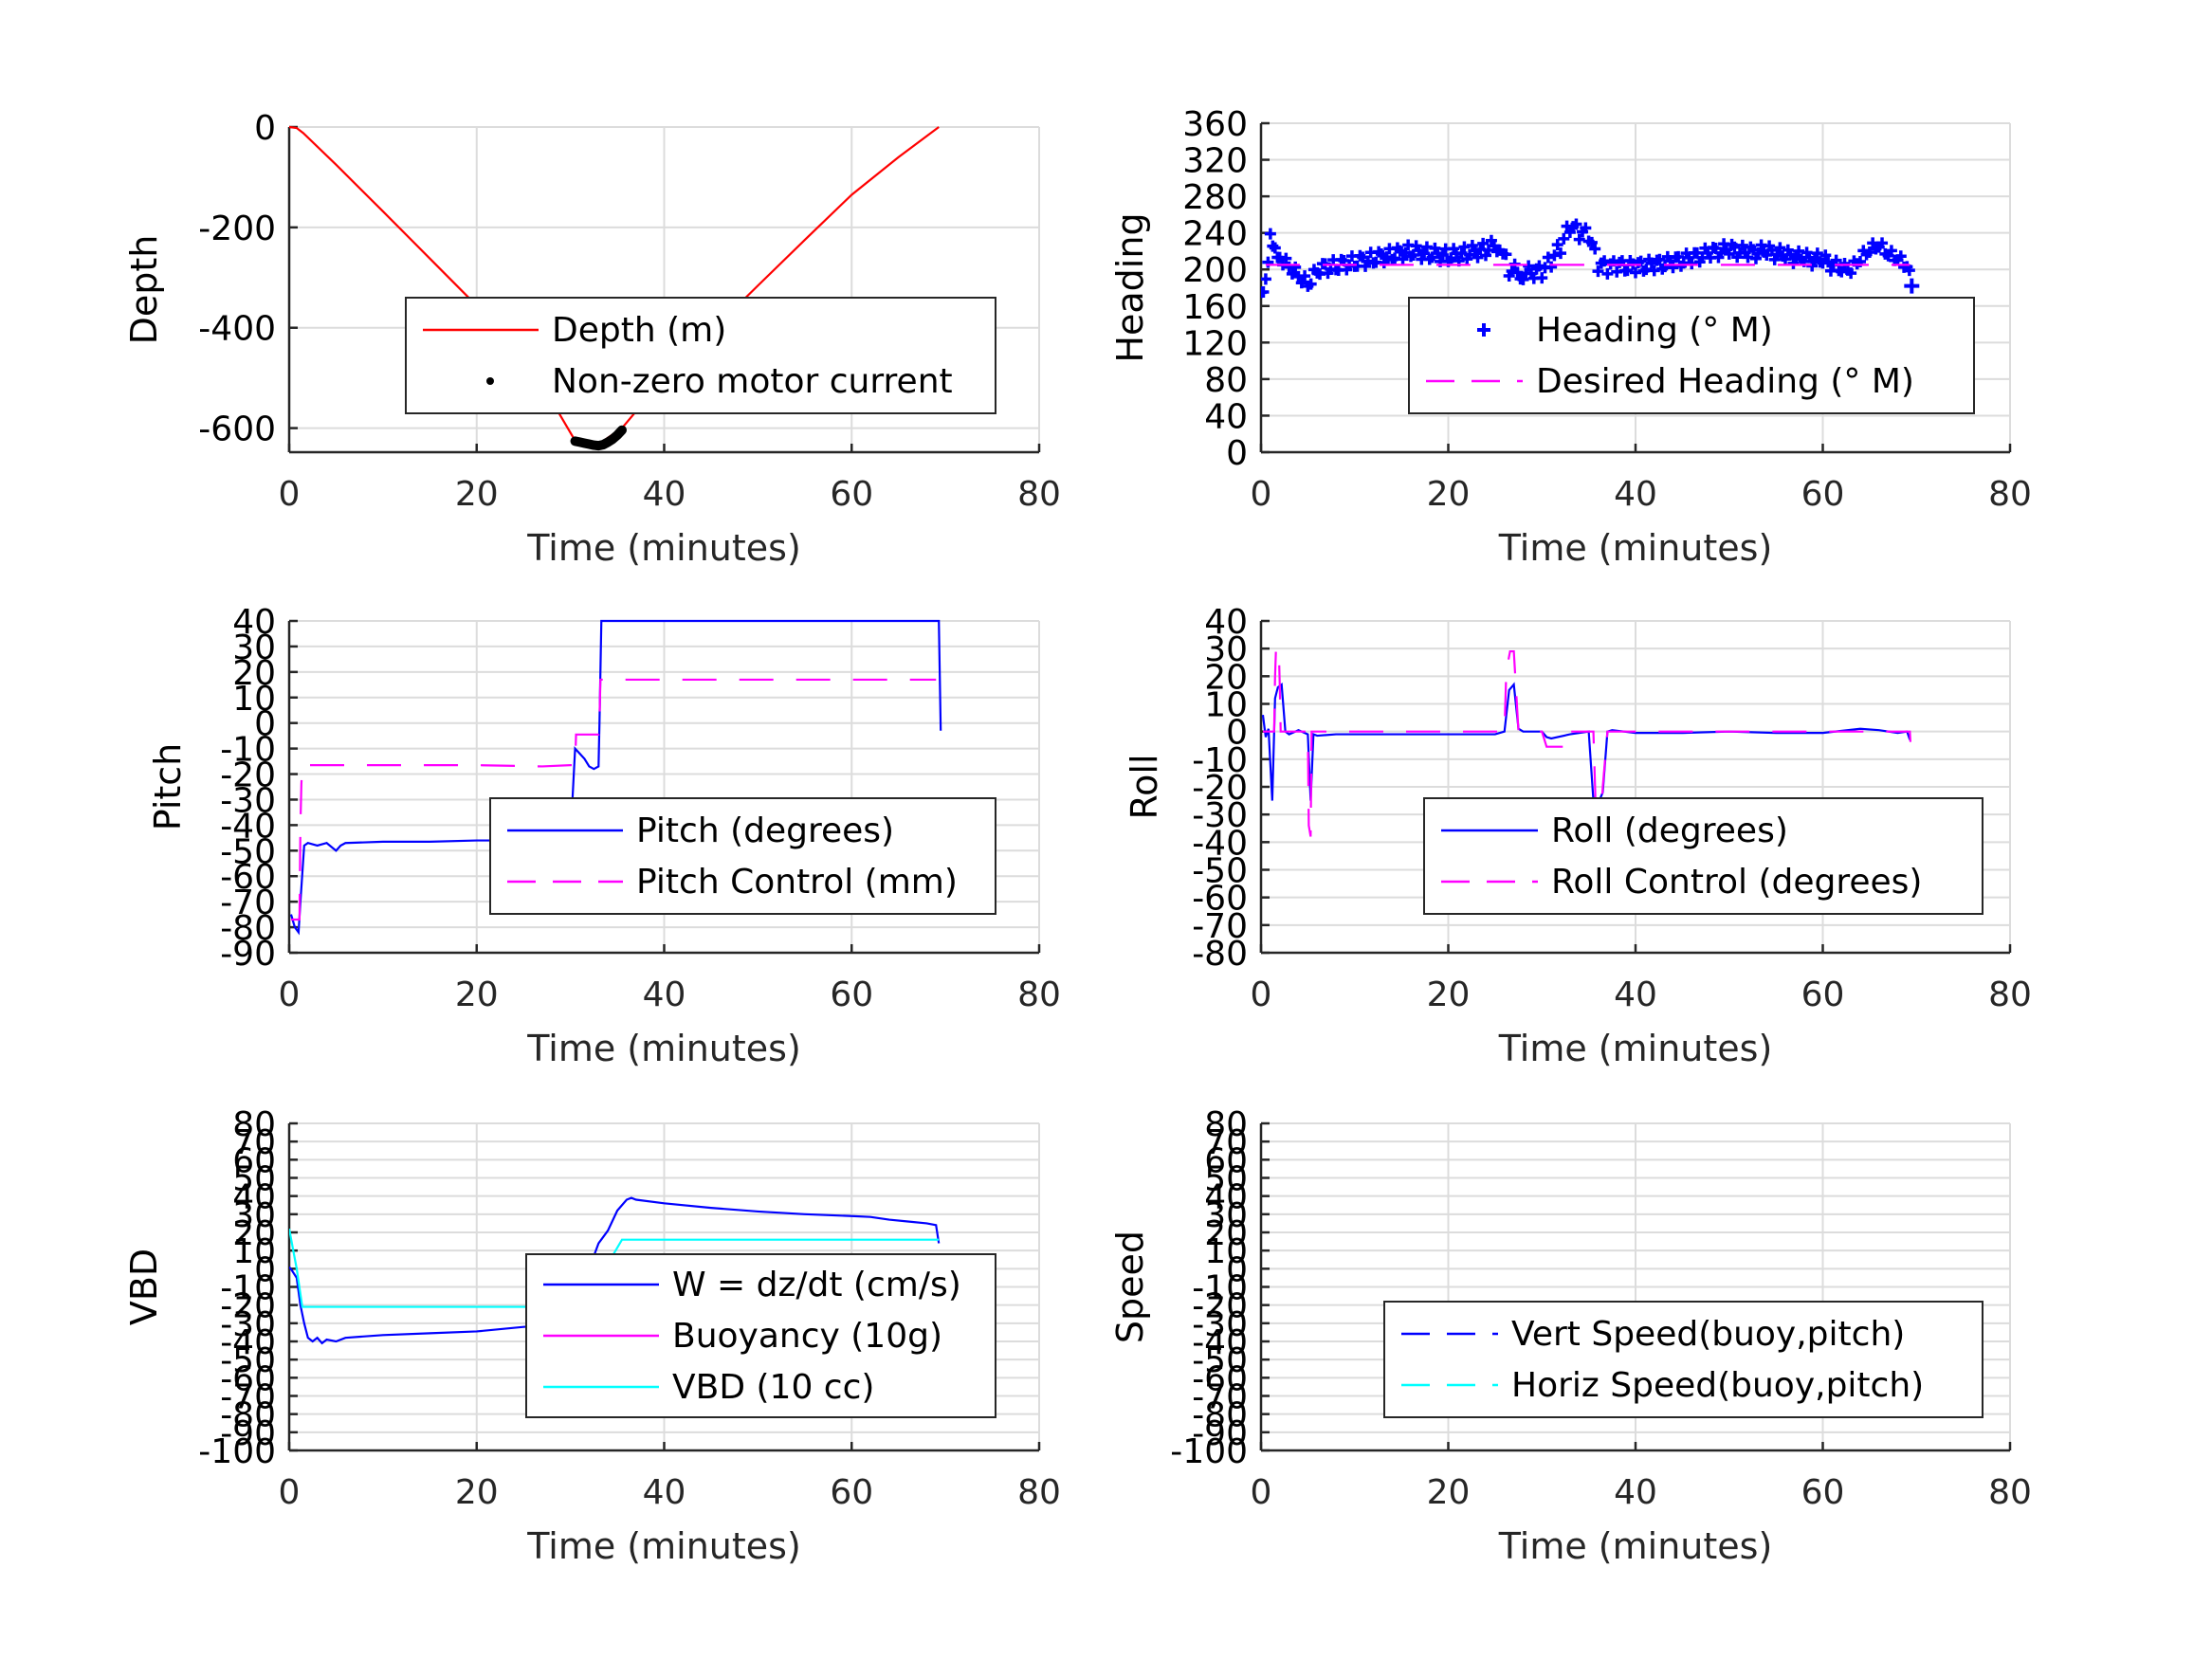  Describe the element at coordinates (1261, 494) in the screenshot. I see `x-tick-label: 0` at that location.